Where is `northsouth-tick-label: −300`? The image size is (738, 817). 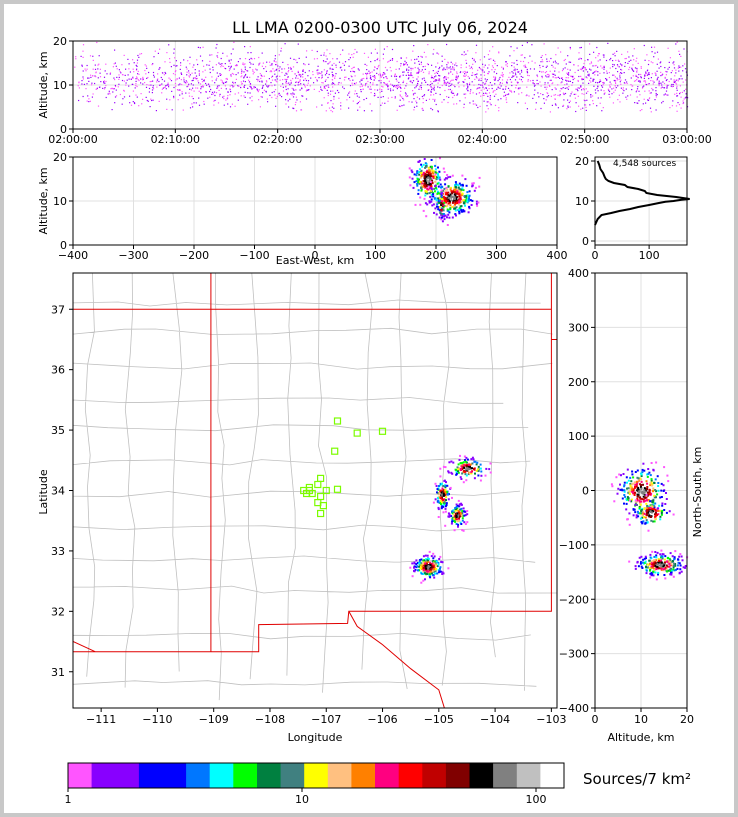 northsouth-tick-label: −300 is located at coordinates (574, 654).